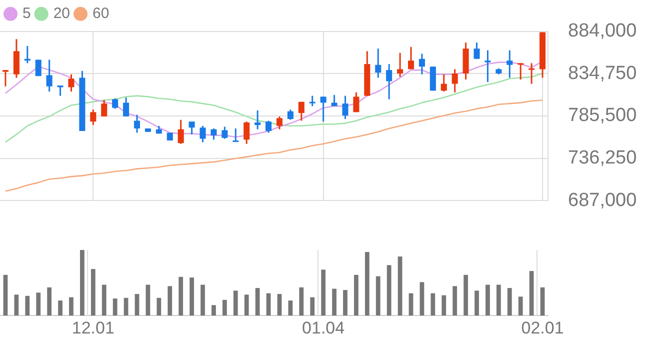 The image size is (658, 342). I want to click on x-tick-label: 02.01, so click(542, 328).